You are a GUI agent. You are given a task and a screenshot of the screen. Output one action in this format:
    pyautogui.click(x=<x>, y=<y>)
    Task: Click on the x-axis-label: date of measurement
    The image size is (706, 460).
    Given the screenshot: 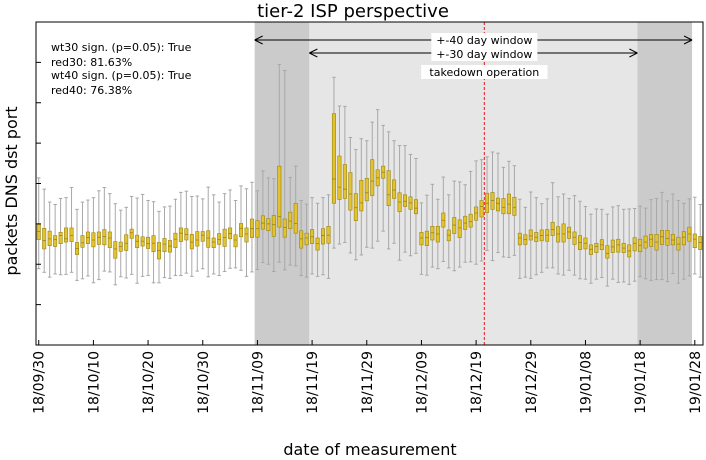 What is the action you would take?
    pyautogui.click(x=369, y=448)
    